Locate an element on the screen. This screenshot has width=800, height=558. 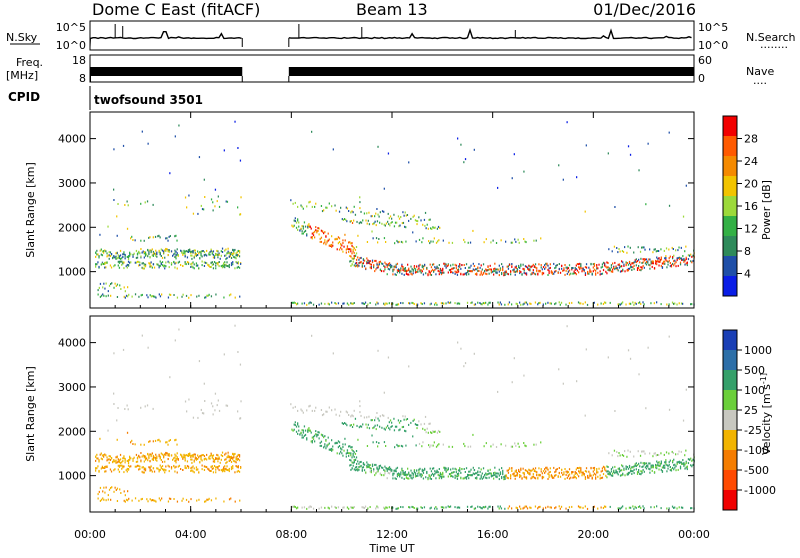
cpid-program-name: twofsound 3501 is located at coordinates (148, 100).